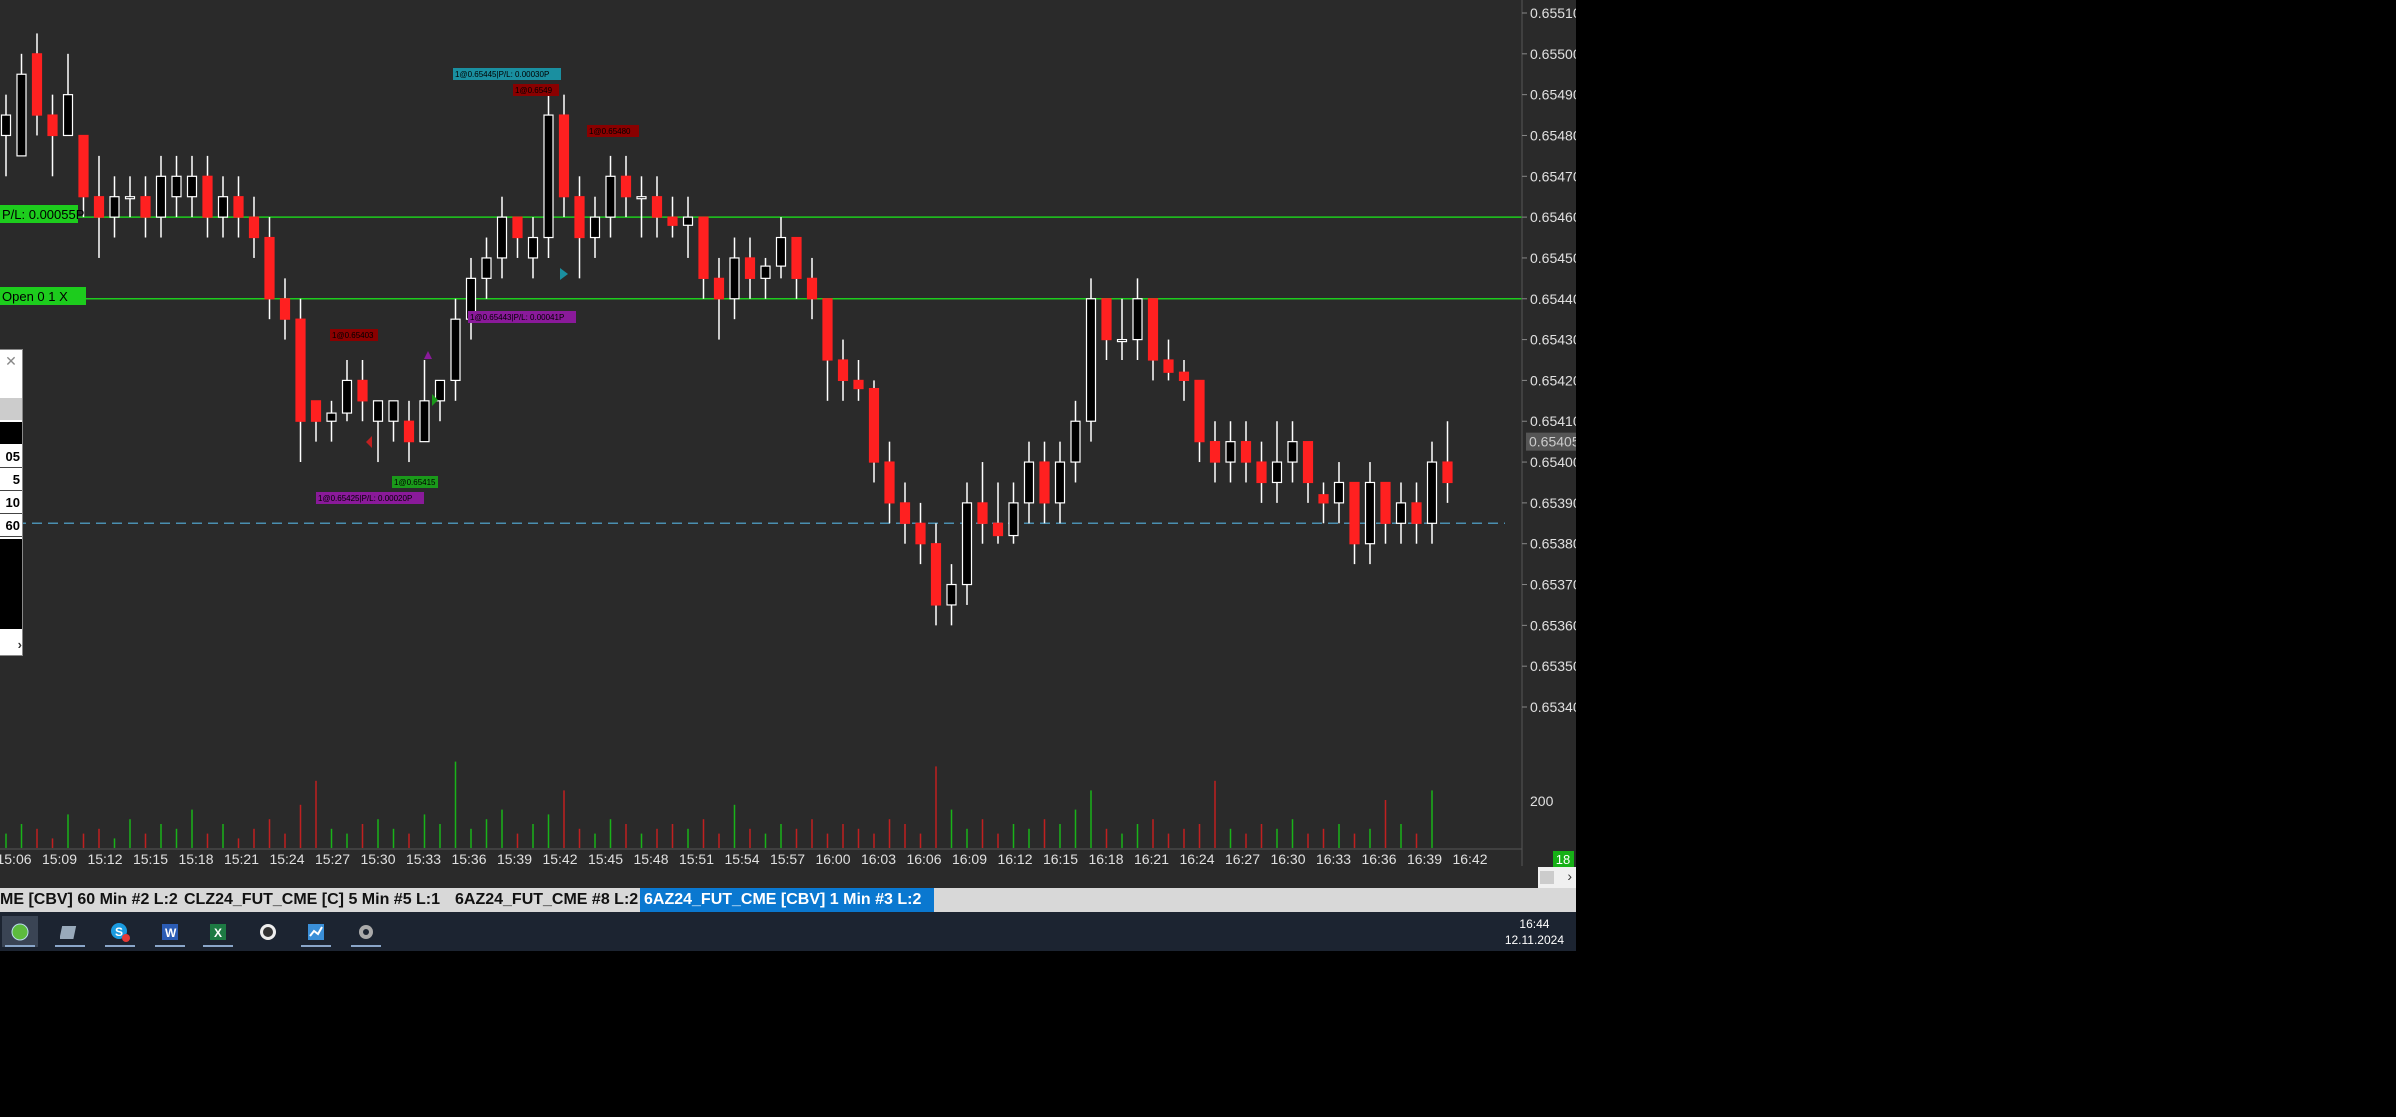  Describe the element at coordinates (1553, 340) in the screenshot. I see `price-tick-label: 0.65430` at that location.